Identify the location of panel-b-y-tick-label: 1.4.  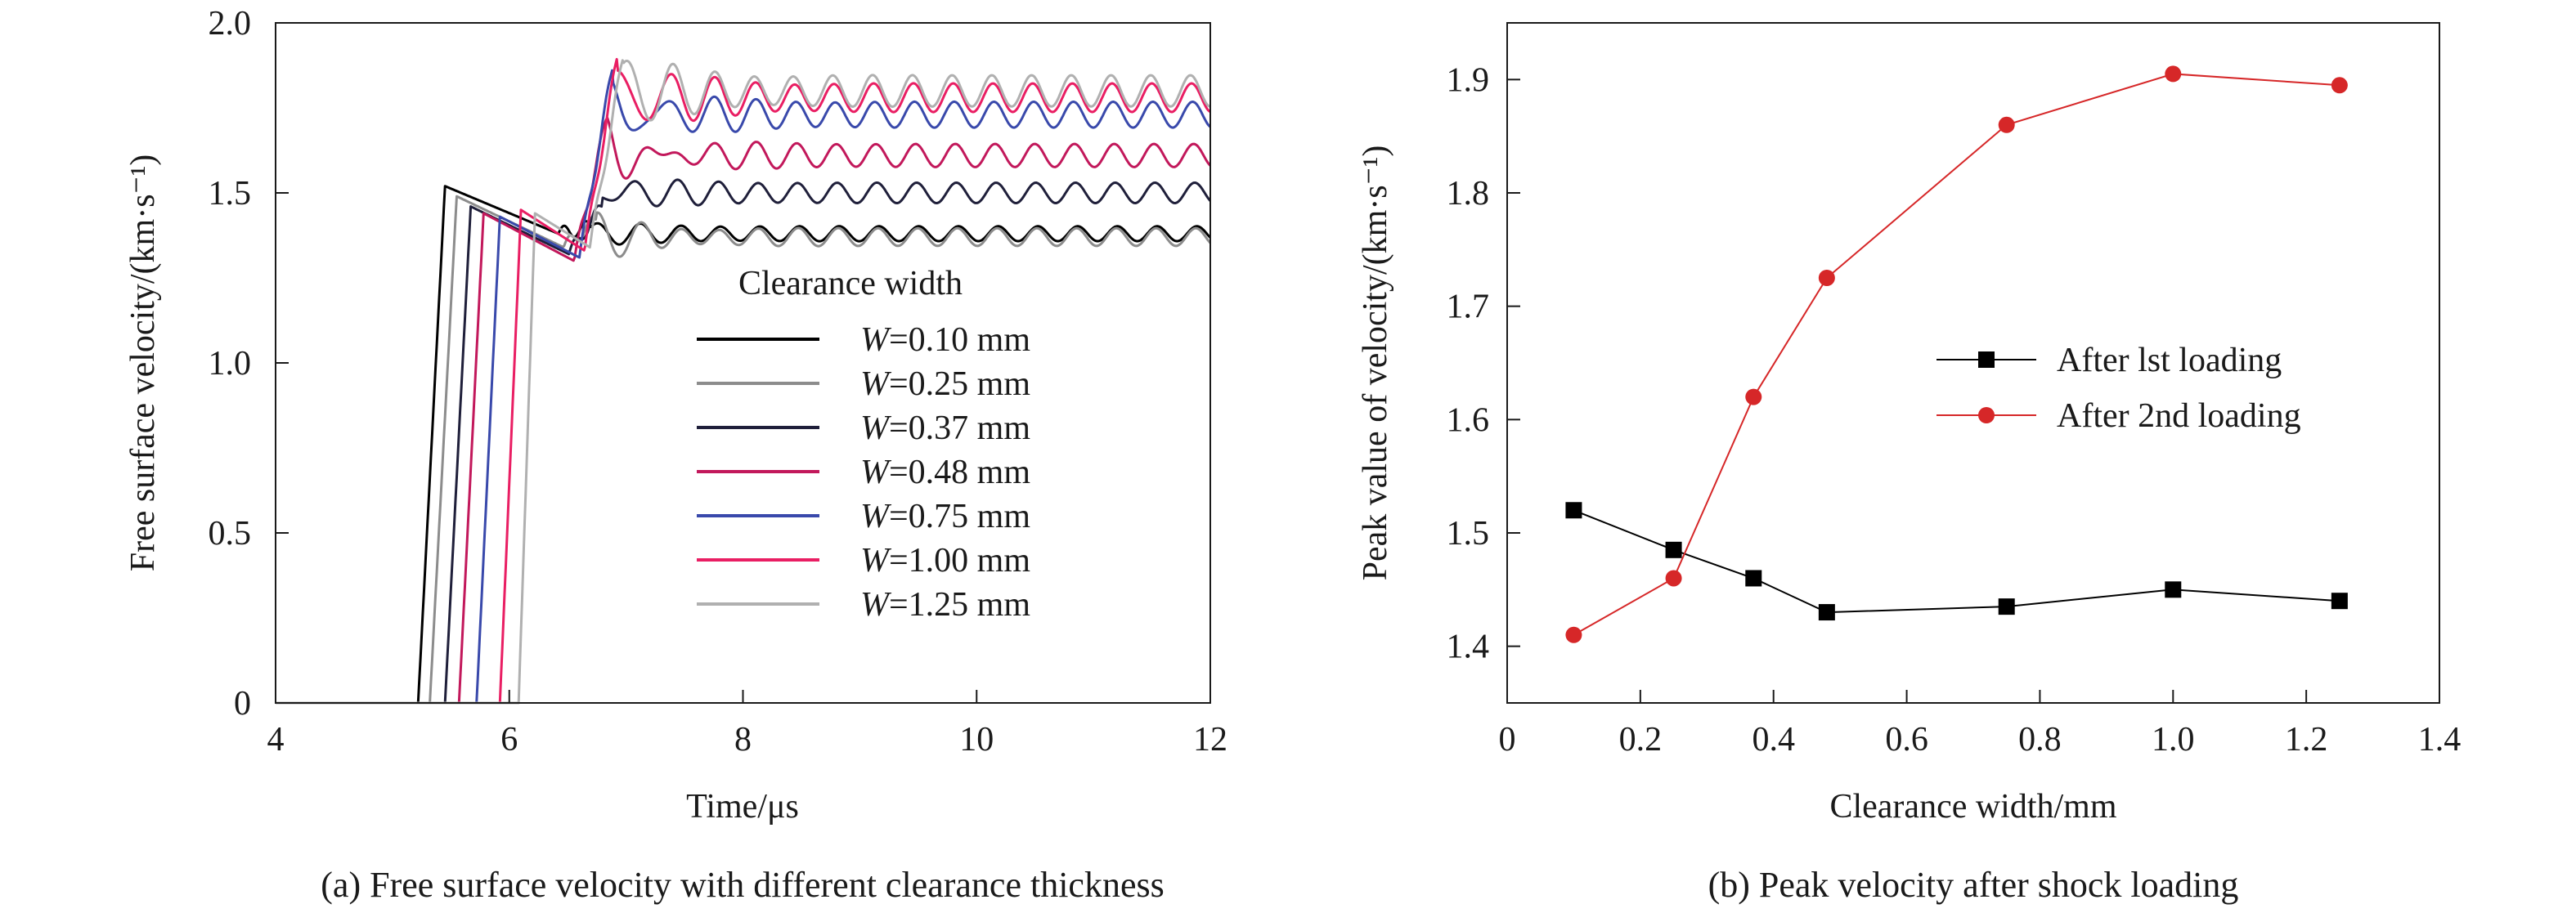
(1469, 647).